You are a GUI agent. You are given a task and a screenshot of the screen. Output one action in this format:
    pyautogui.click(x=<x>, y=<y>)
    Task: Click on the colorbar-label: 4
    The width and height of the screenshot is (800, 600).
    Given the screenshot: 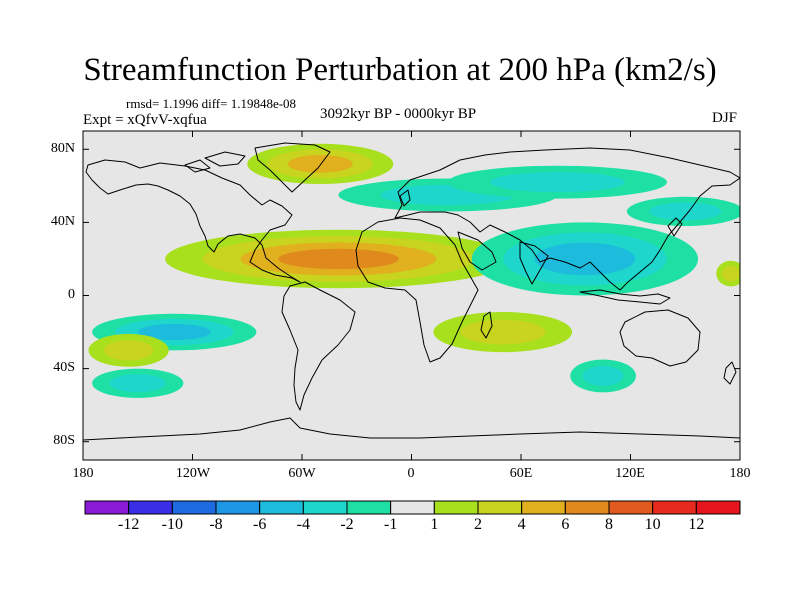 What is the action you would take?
    pyautogui.click(x=521, y=524)
    